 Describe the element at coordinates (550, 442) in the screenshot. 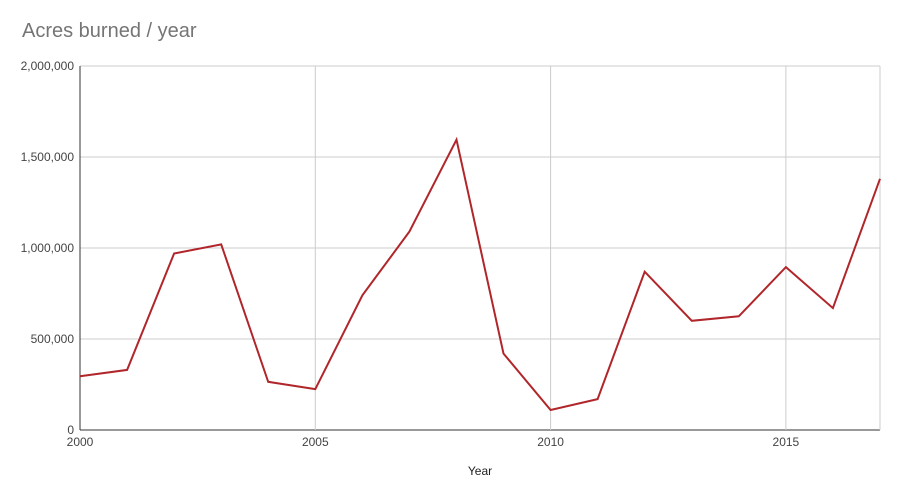

I see `x-tick-label: 2010` at that location.